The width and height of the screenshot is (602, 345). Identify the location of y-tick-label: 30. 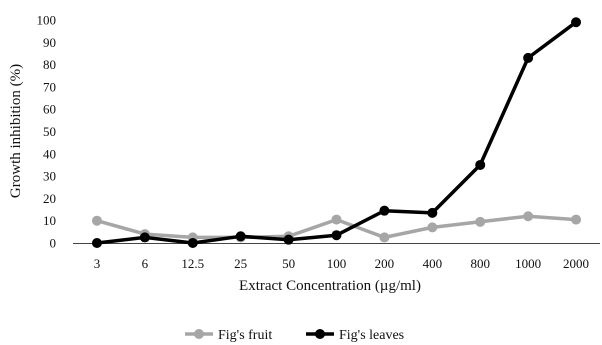
(49, 176).